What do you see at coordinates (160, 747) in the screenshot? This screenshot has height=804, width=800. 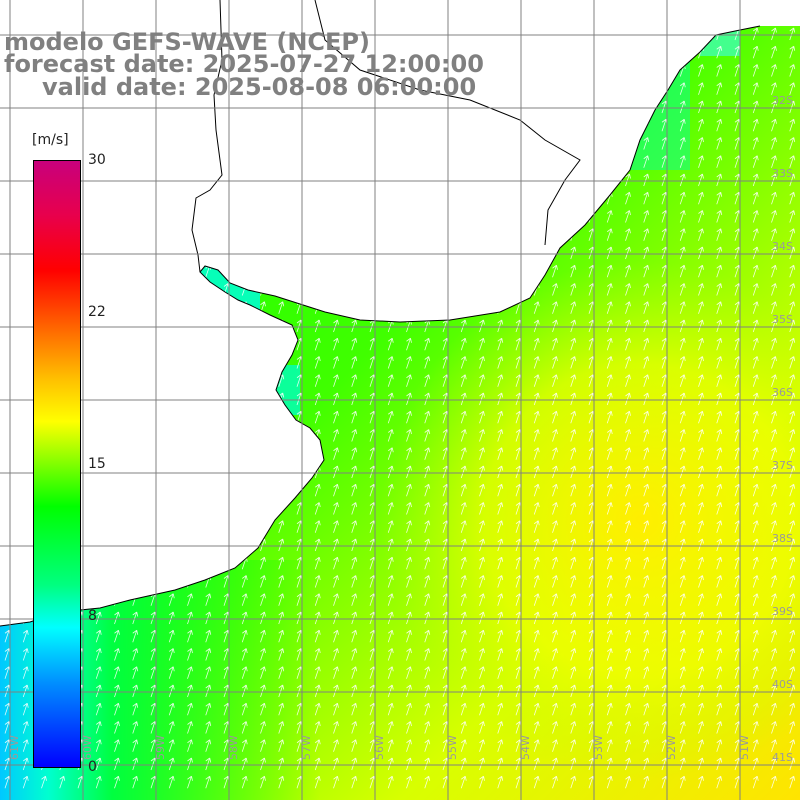 I see `longitude-label: 59W` at bounding box center [160, 747].